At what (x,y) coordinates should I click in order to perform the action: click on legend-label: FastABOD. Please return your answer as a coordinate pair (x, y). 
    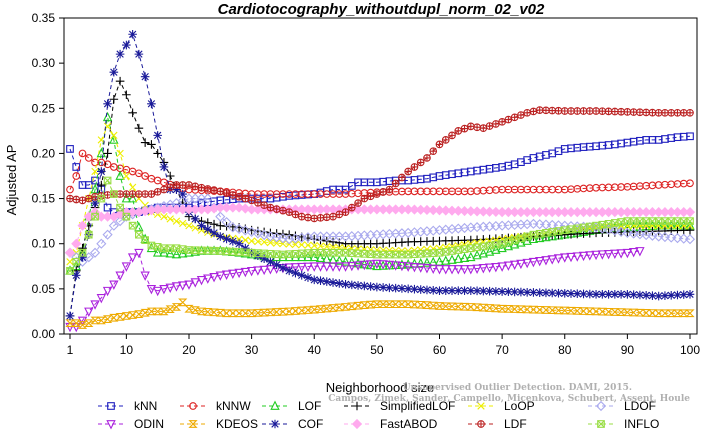
    Looking at the image, I should click on (409, 424).